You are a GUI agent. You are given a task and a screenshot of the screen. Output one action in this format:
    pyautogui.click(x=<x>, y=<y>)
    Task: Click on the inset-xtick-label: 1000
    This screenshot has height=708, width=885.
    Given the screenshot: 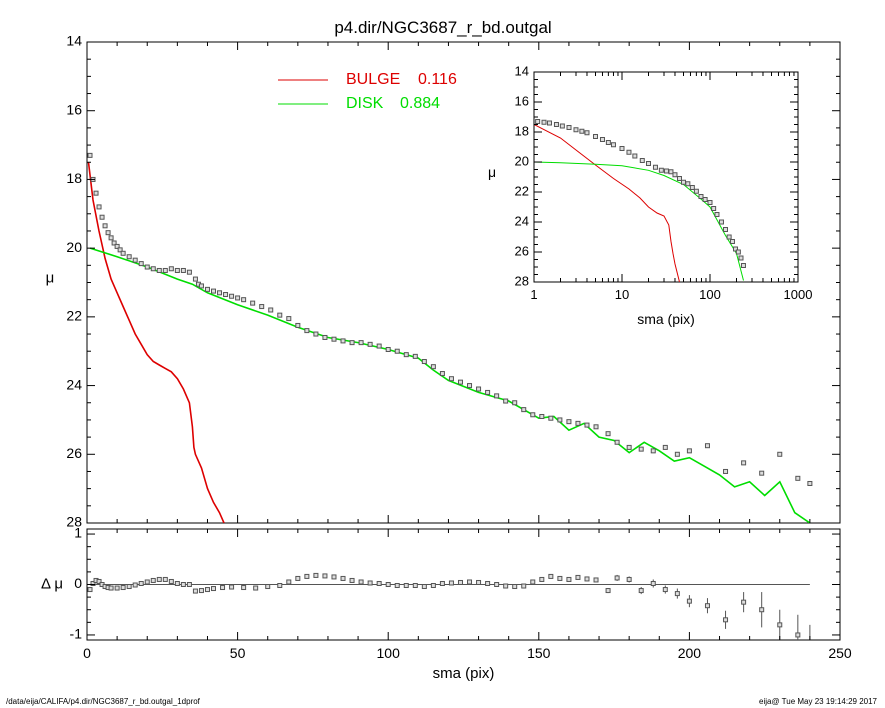 What is the action you would take?
    pyautogui.click(x=798, y=294)
    